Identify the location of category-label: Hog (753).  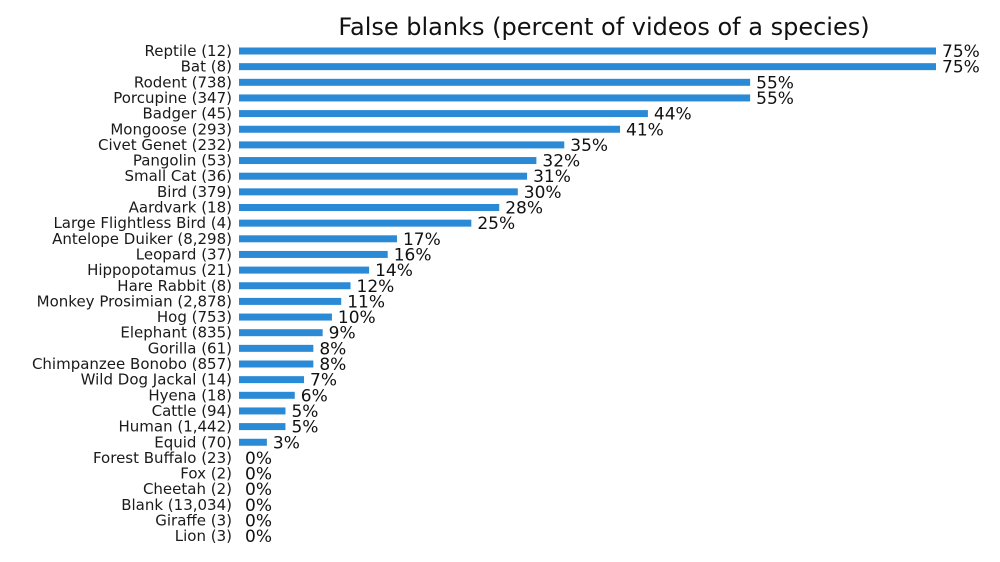
(194, 317).